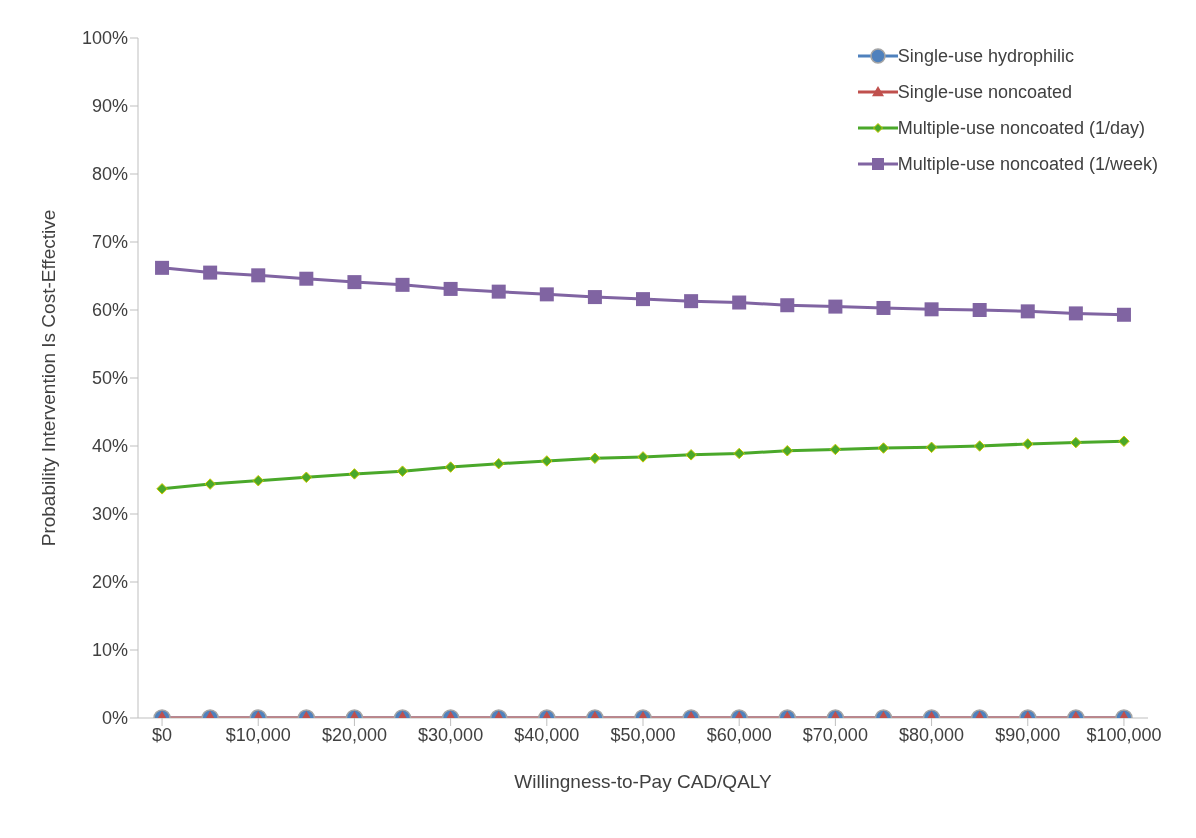 This screenshot has height=838, width=1196. What do you see at coordinates (1028, 734) in the screenshot?
I see `x-tick-label: $90,000` at bounding box center [1028, 734].